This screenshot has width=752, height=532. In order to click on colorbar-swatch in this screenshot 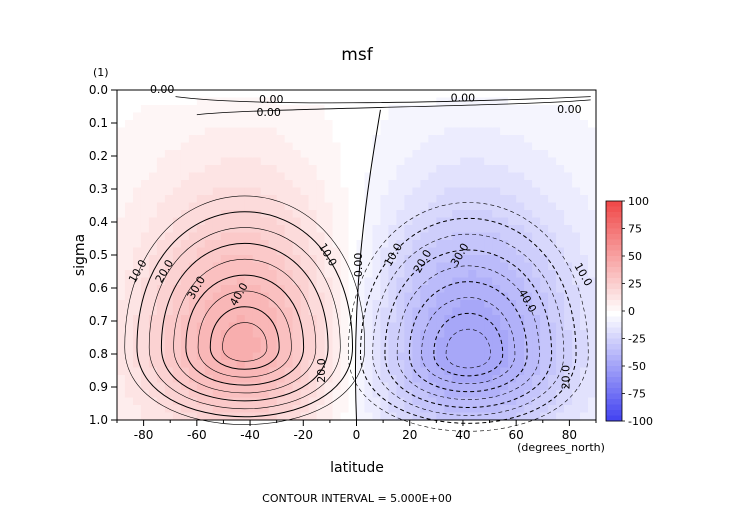, I will do `click(614, 220)`.